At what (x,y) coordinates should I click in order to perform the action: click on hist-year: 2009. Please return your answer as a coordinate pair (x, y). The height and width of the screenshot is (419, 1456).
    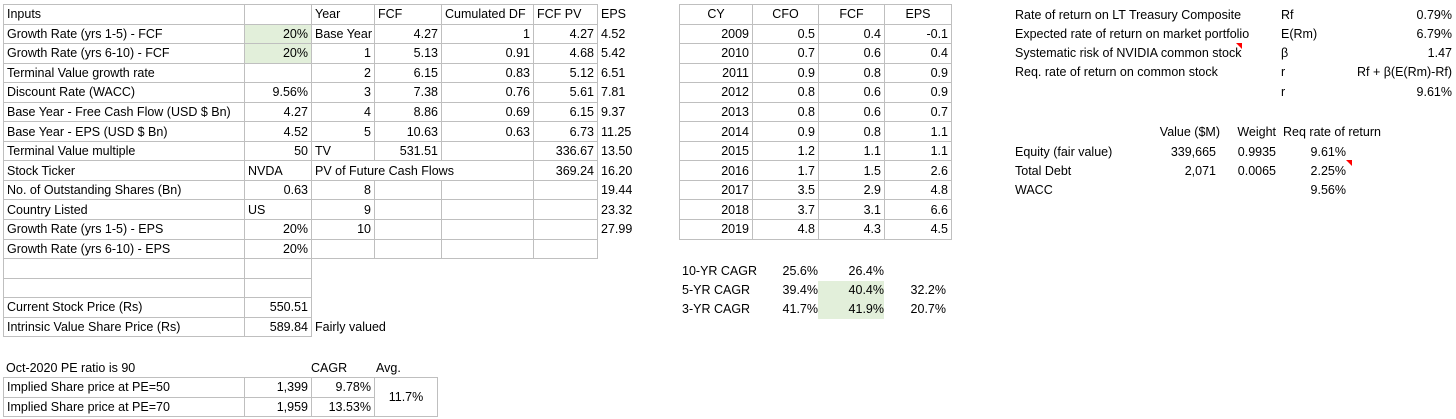
    Looking at the image, I should click on (716, 34).